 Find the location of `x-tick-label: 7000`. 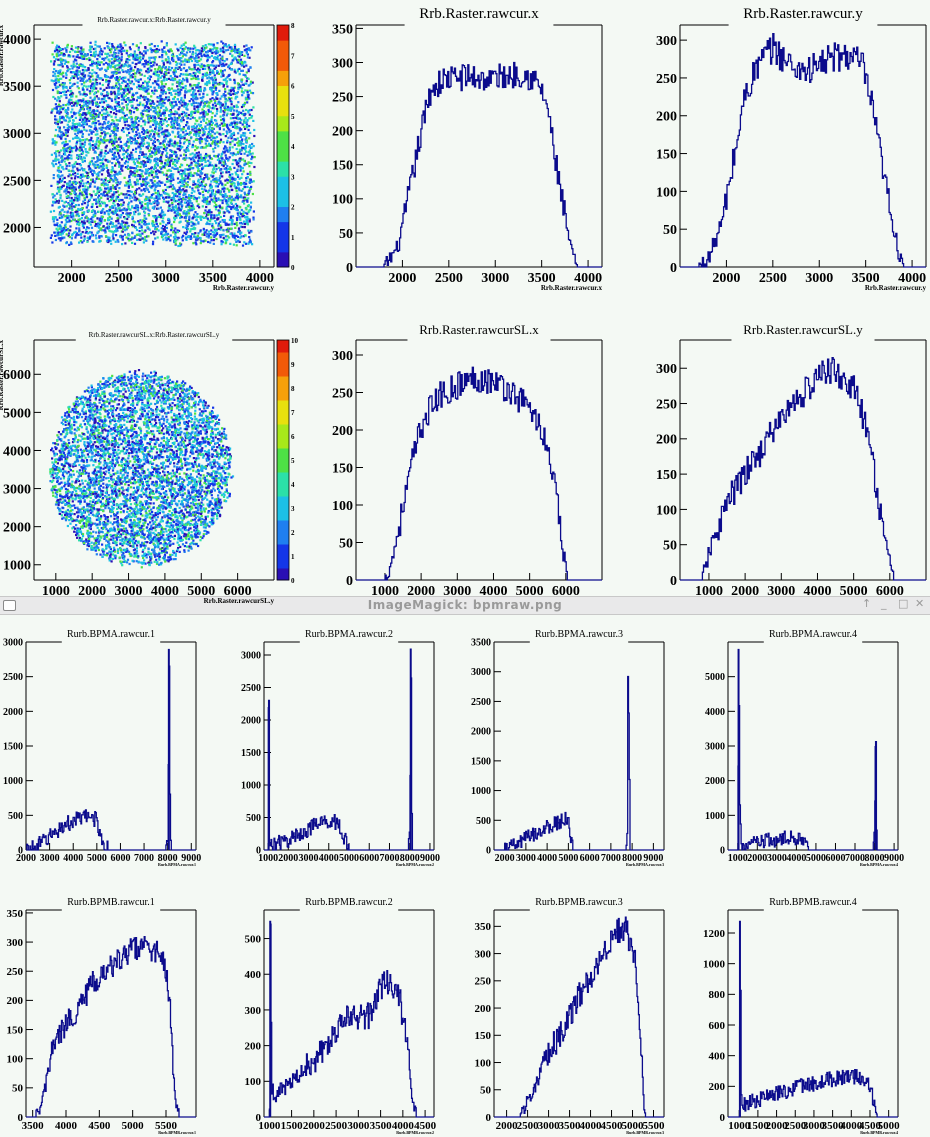

x-tick-label: 7000 is located at coordinates (855, 858).